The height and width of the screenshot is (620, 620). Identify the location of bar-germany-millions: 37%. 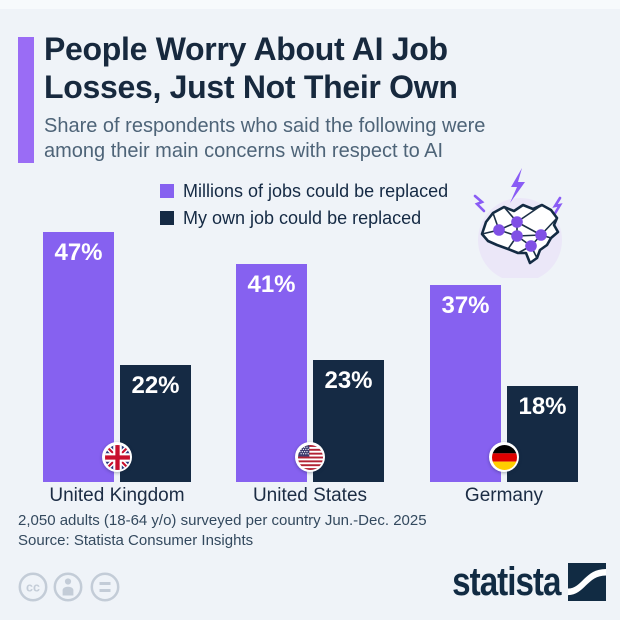
(465, 383).